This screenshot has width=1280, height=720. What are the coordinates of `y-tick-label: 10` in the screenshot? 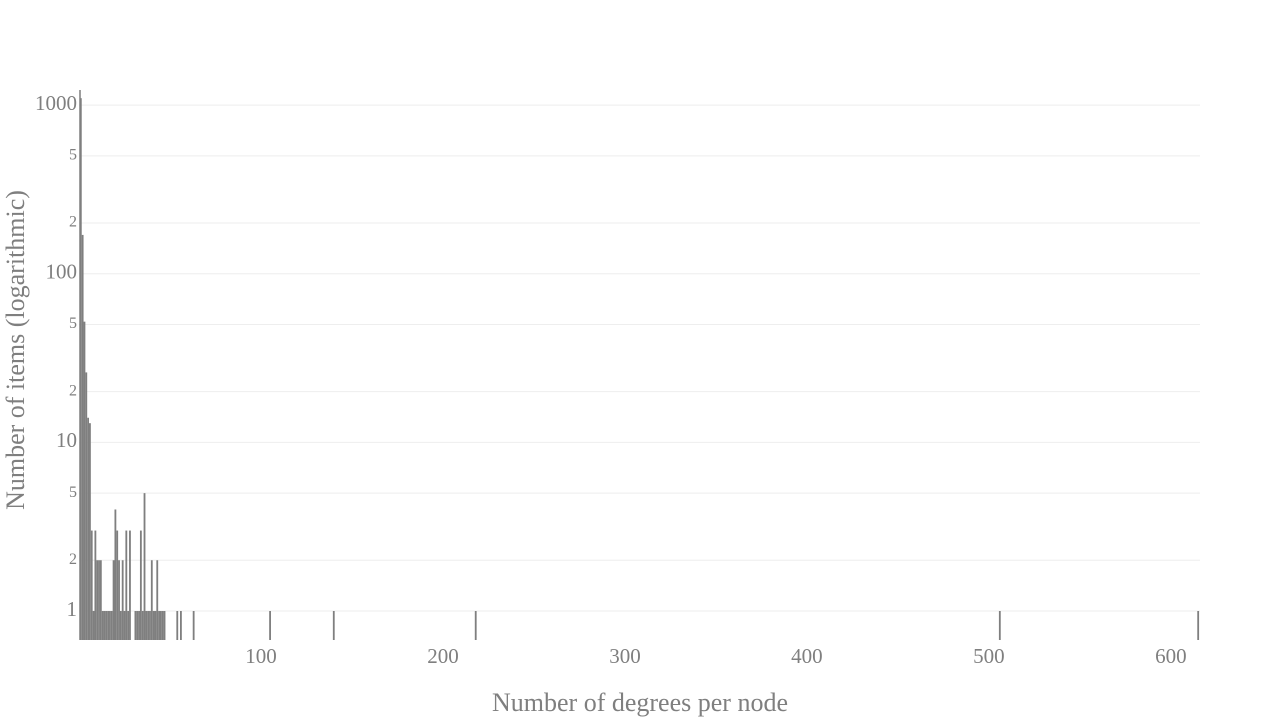 It's located at (66, 440).